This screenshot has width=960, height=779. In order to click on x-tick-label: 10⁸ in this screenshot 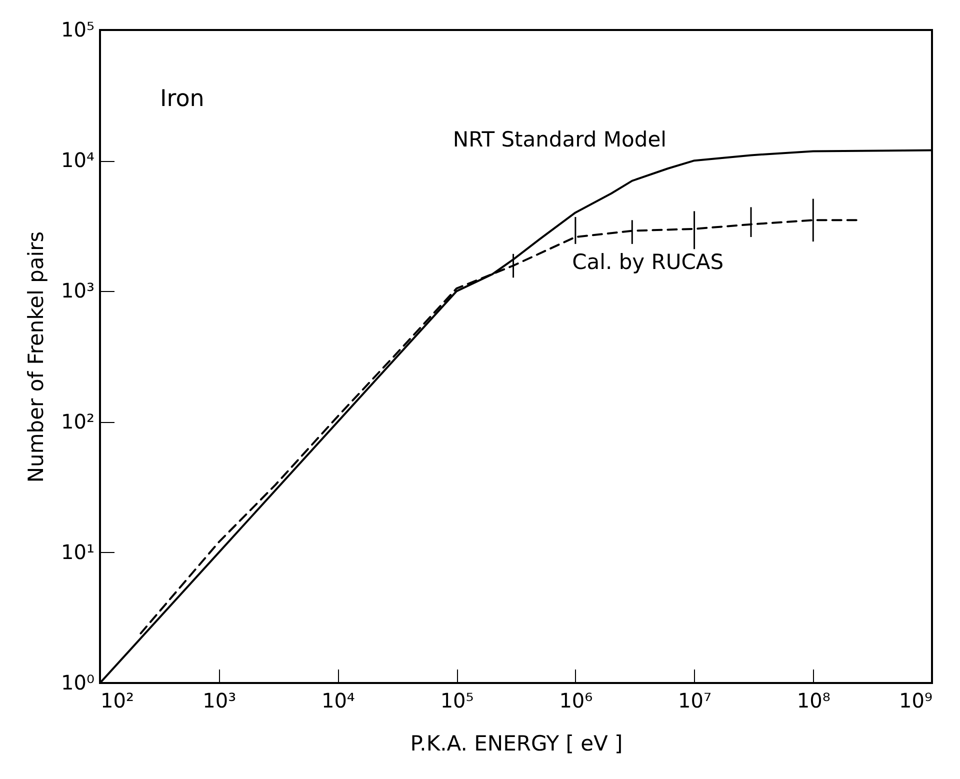, I will do `click(813, 700)`.